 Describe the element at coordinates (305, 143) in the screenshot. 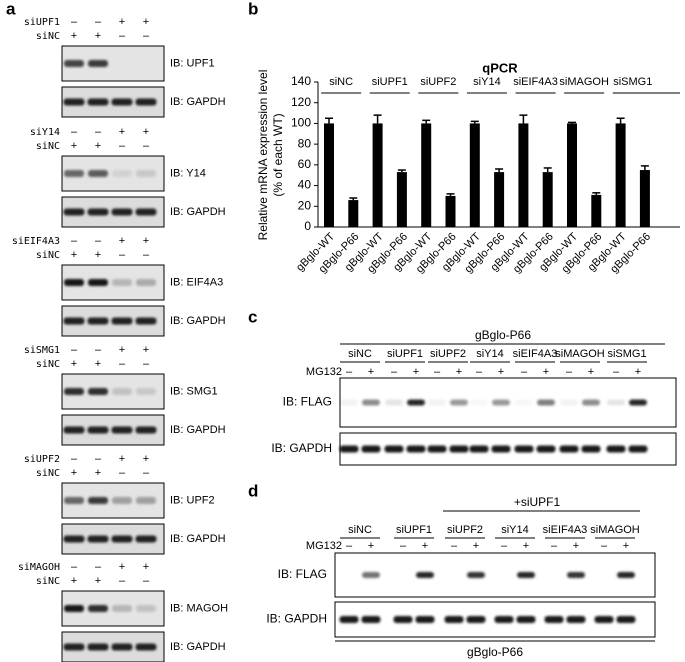

I see `y-tick-label: 80` at that location.